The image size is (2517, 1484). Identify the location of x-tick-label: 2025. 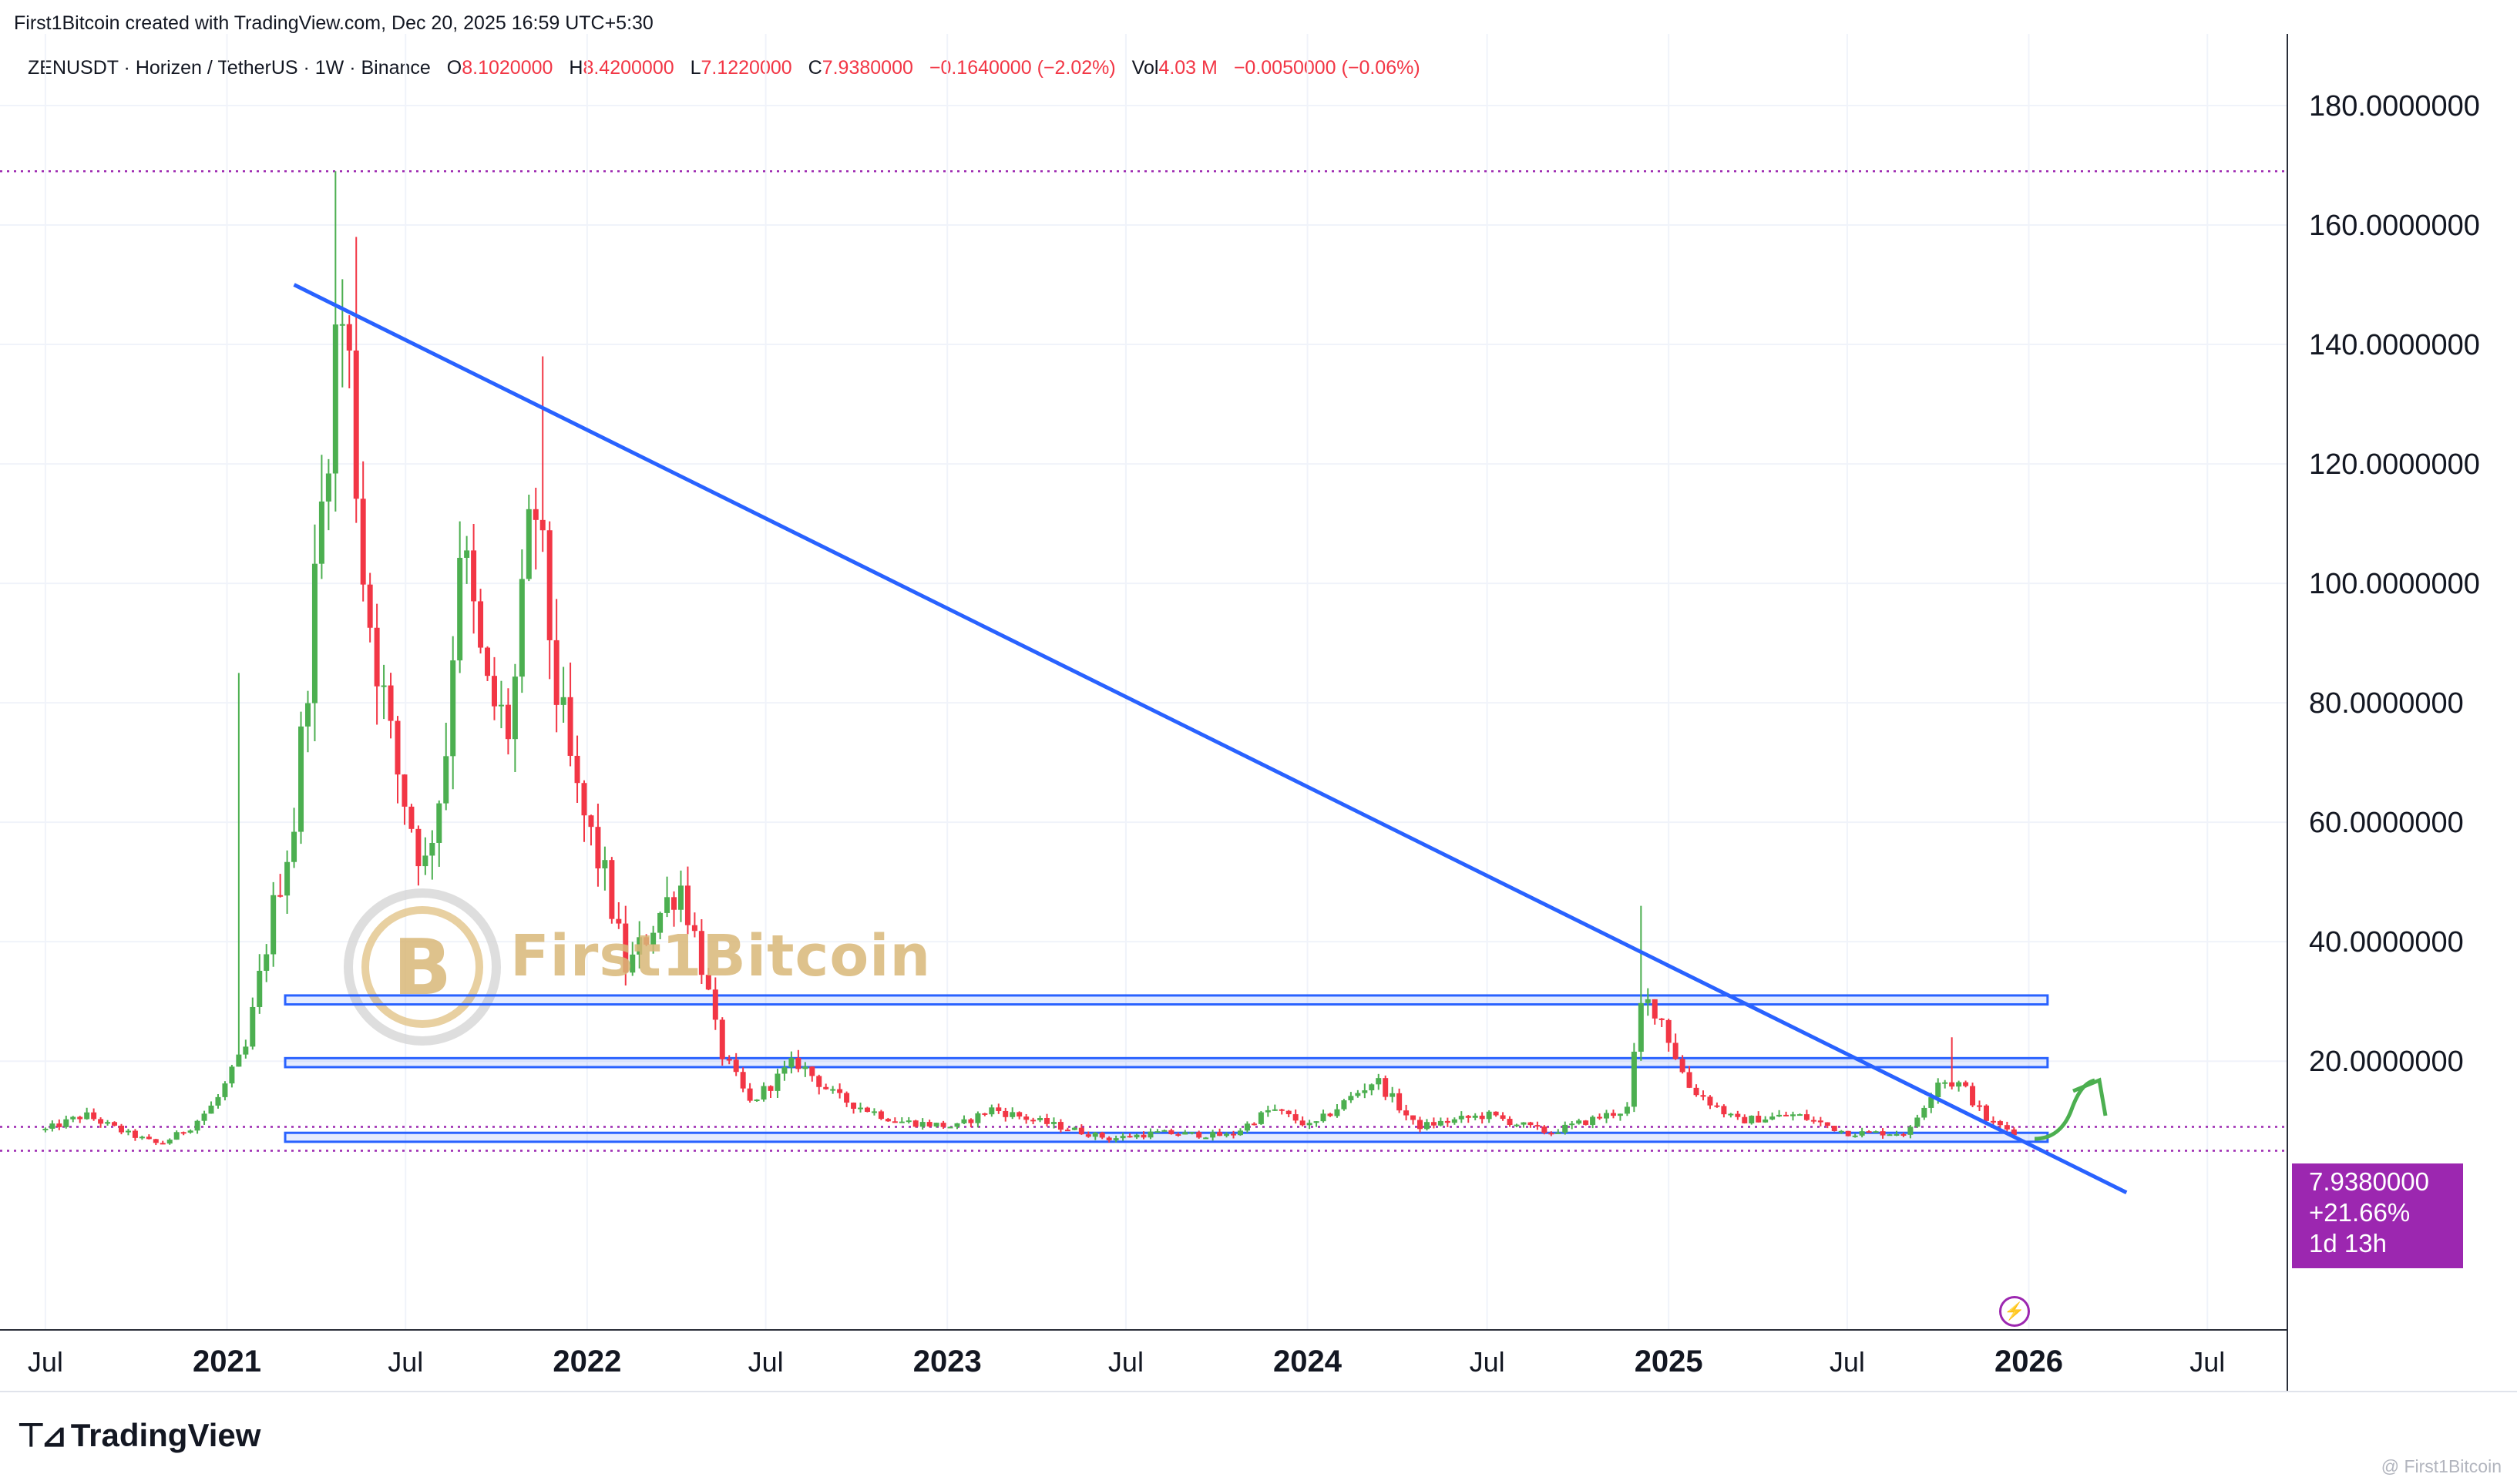
(1669, 1361).